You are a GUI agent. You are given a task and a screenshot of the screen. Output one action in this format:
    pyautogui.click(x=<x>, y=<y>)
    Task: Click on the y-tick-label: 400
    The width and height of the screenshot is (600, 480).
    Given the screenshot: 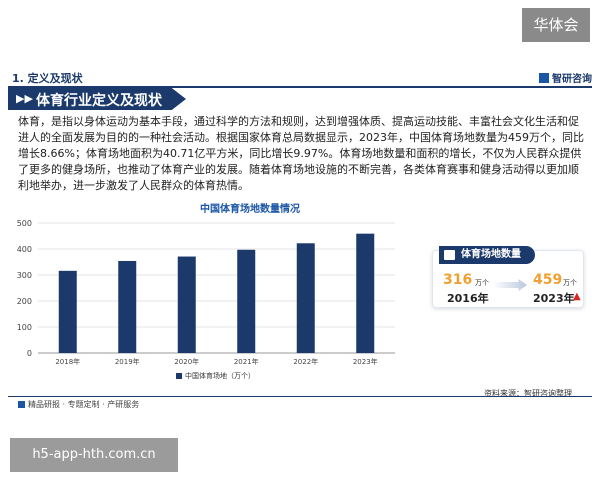 What is the action you would take?
    pyautogui.click(x=24, y=249)
    